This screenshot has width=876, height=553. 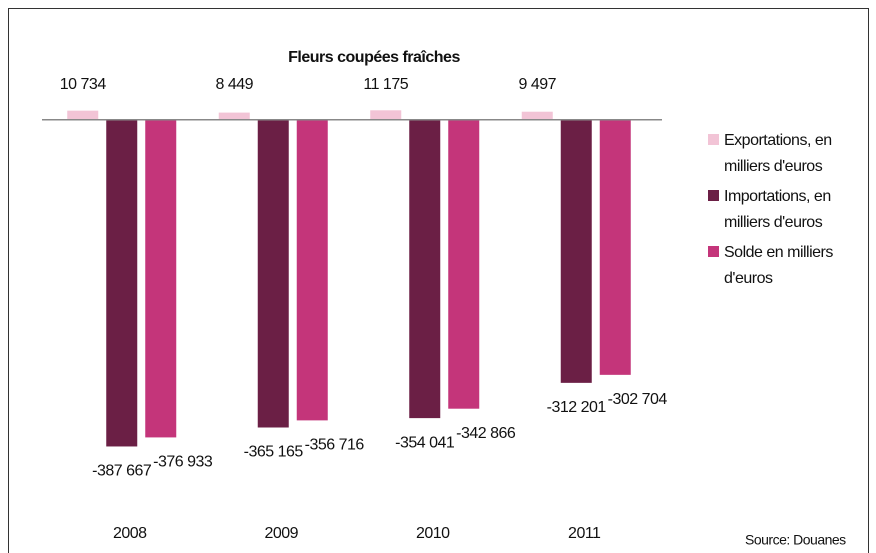 I want to click on value-label: -376 933, so click(x=183, y=462).